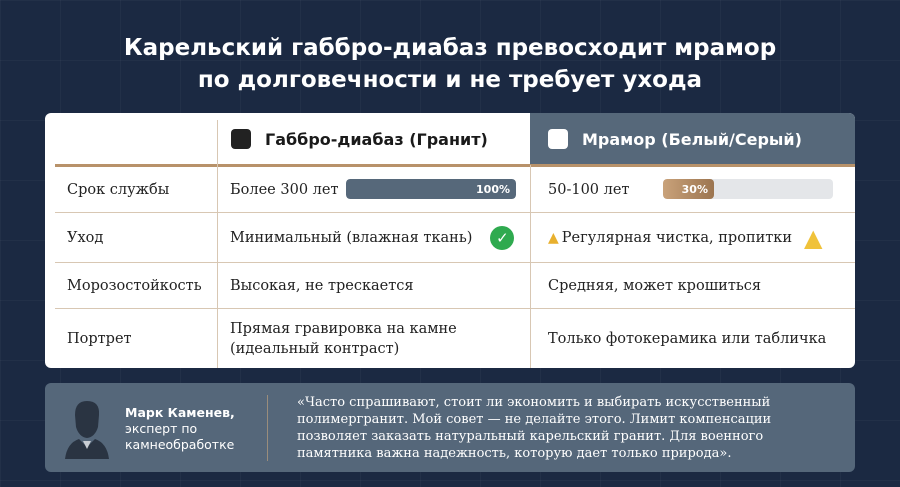 The height and width of the screenshot is (487, 900). What do you see at coordinates (450, 80) in the screenshot?
I see `title-line-2: по долговечности и не требует ухода` at bounding box center [450, 80].